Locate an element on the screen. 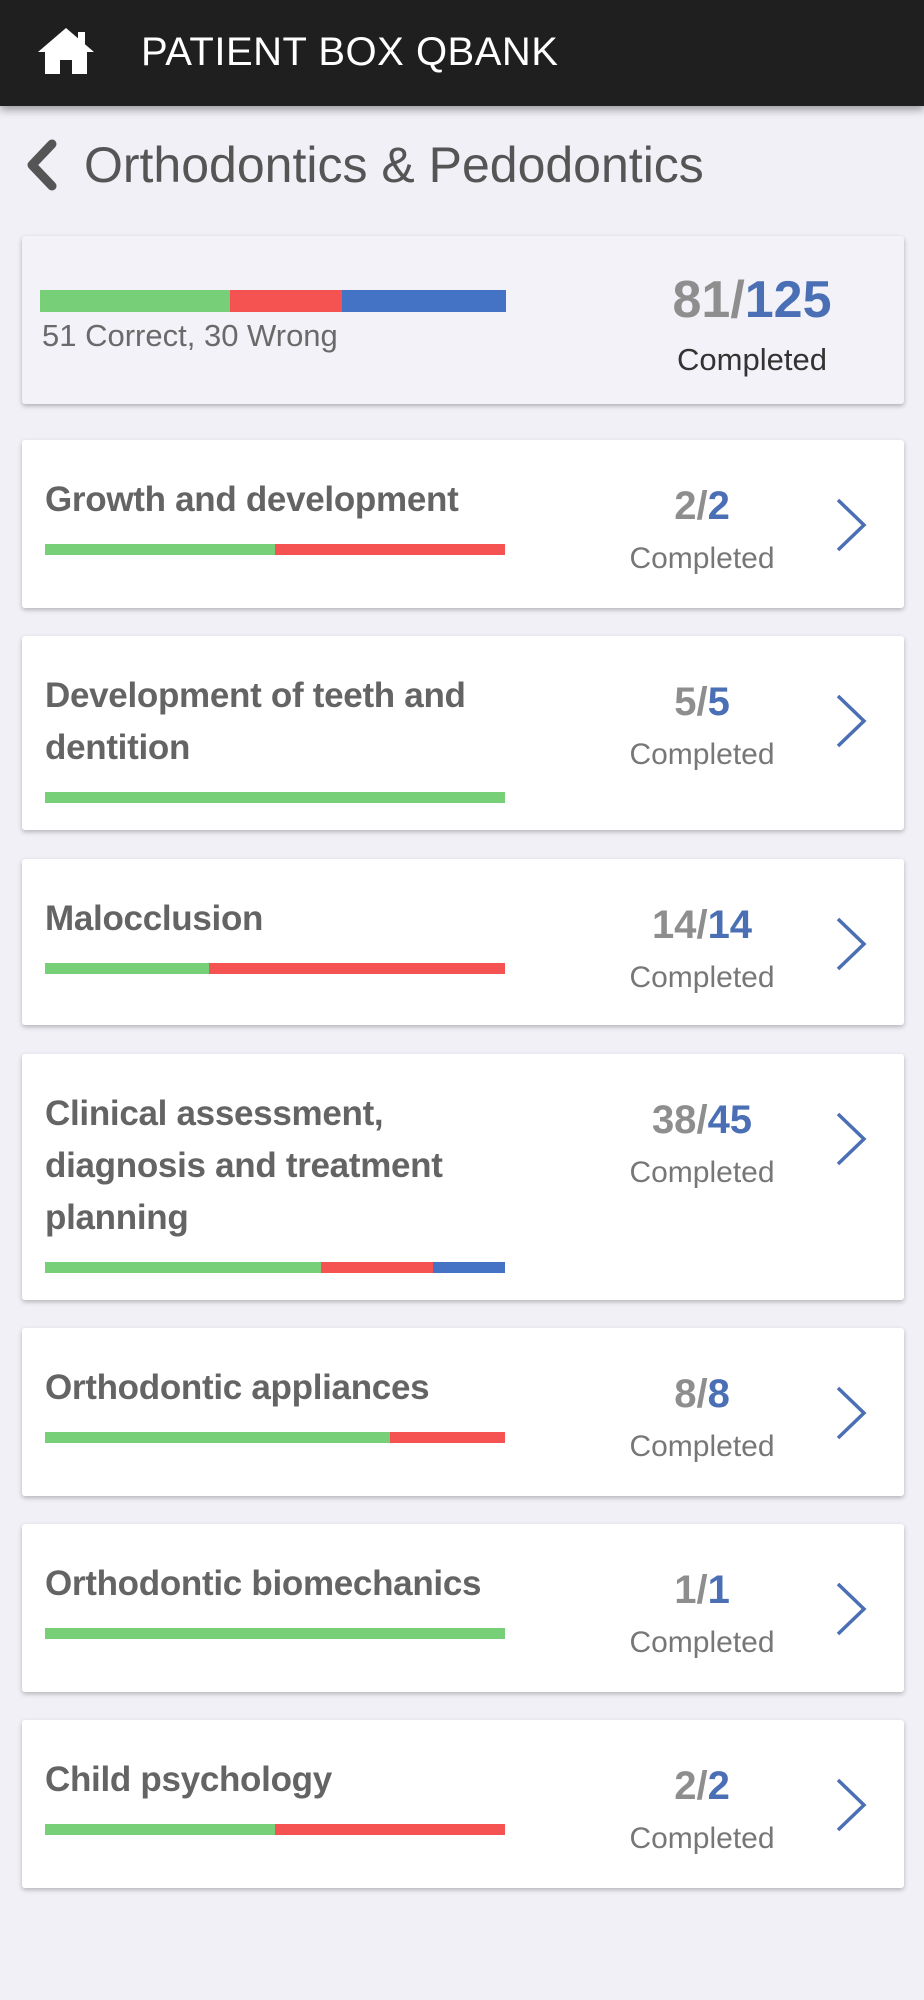 This screenshot has width=924, height=2000. summary-count: 81/125 is located at coordinates (752, 300).